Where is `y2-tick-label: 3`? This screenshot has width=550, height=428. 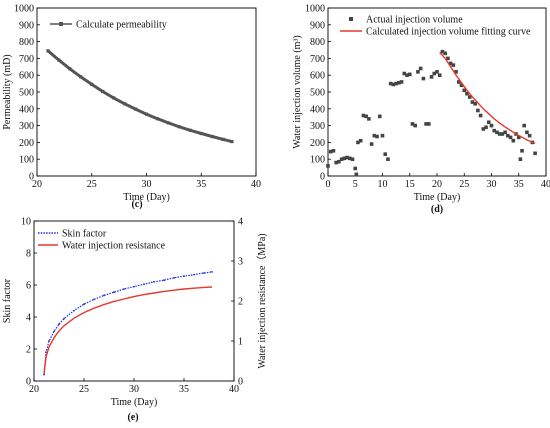 y2-tick-label: 3 is located at coordinates (240, 262).